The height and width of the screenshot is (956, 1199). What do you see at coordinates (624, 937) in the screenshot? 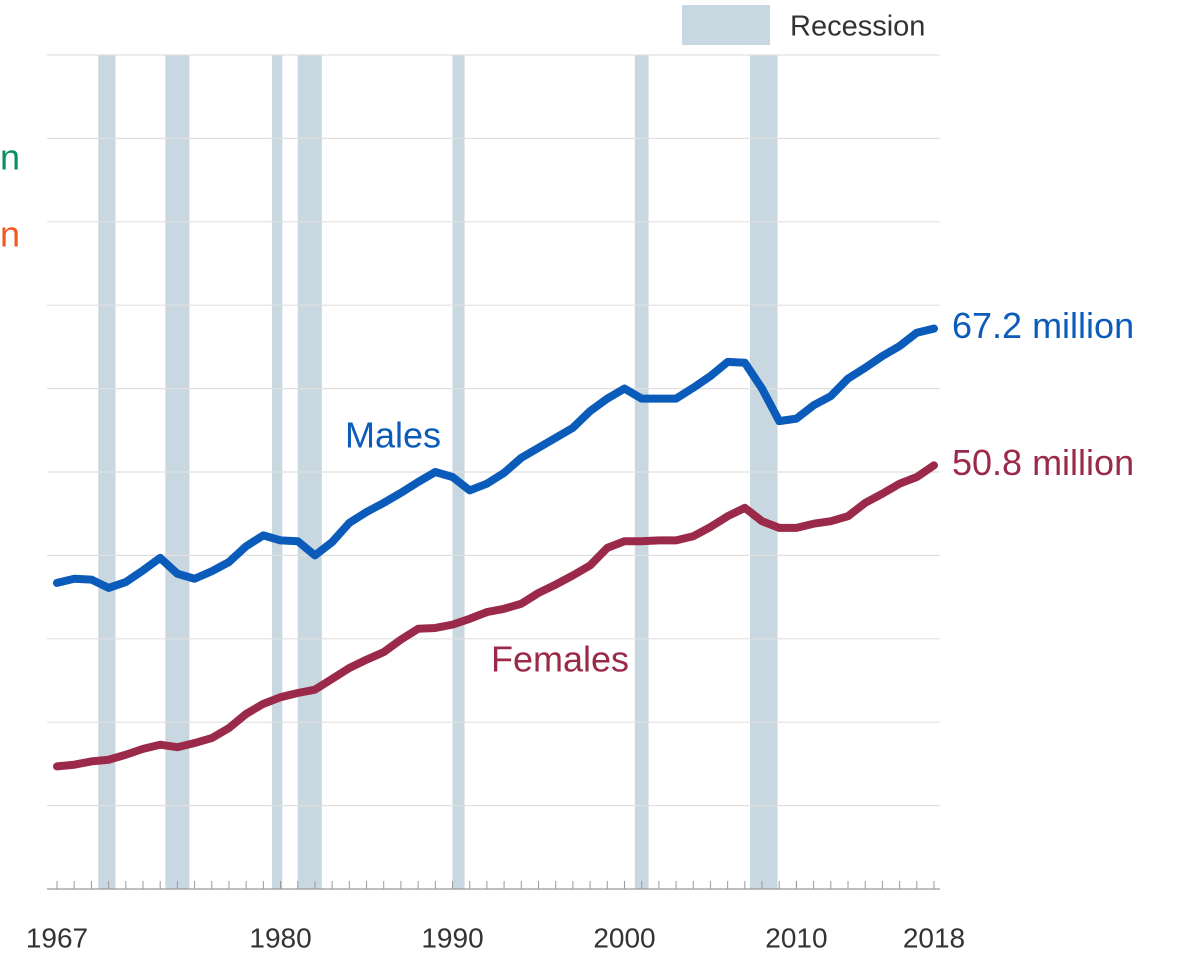
I see `x-tick-label: 2000` at bounding box center [624, 937].